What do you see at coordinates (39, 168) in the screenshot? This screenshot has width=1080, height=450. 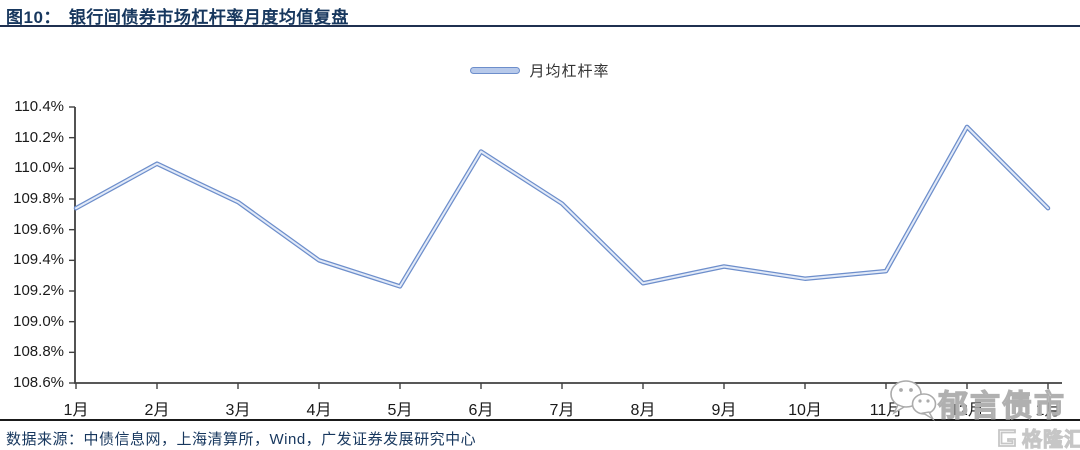 I see `y-axis-tick-label: 110.0%` at bounding box center [39, 168].